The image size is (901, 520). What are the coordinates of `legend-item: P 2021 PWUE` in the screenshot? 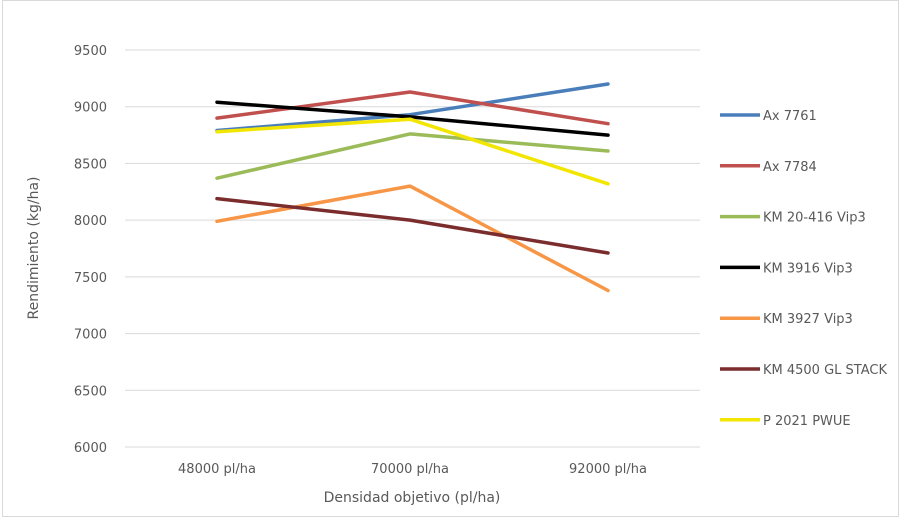 It's located at (785, 421).